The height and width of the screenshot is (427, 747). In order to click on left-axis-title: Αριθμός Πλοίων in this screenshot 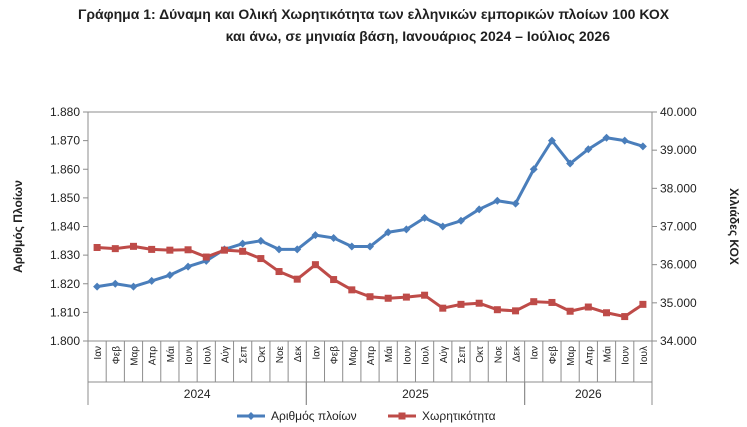, I will do `click(18, 226)`.